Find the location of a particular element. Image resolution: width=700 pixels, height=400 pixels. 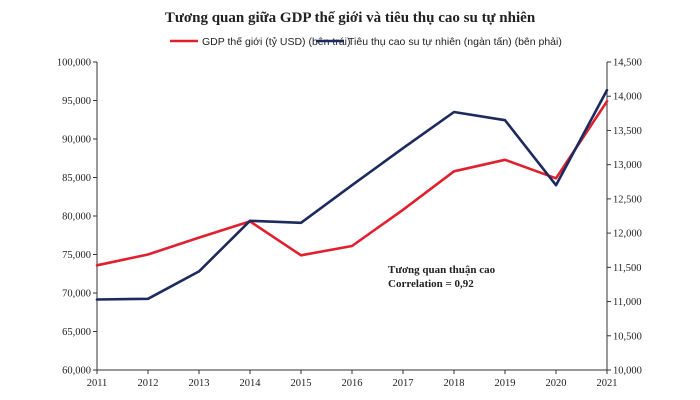

left-tick-label: 75,000 is located at coordinates (76, 255).